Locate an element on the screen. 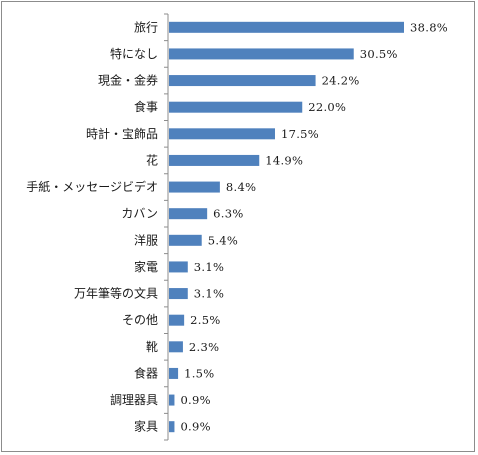 The image size is (478, 455). category-label: 食器 is located at coordinates (146, 372).